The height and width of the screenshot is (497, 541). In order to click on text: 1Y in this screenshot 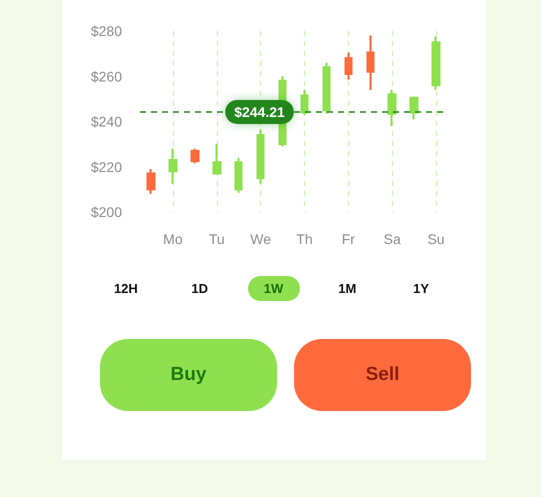, I will do `click(421, 288)`.